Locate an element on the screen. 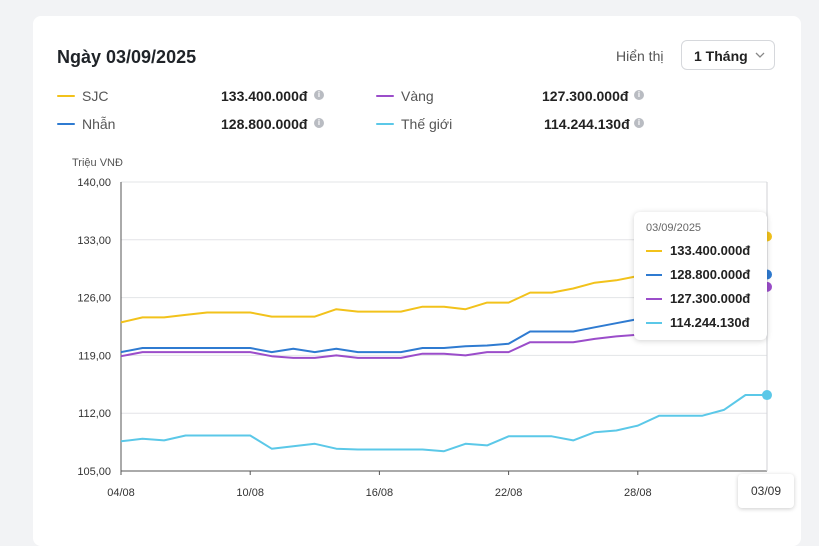 Image resolution: width=819 pixels, height=546 pixels. legend-item-the-gioi: Thế giới 114.244.130đ i is located at coordinates (511, 124).